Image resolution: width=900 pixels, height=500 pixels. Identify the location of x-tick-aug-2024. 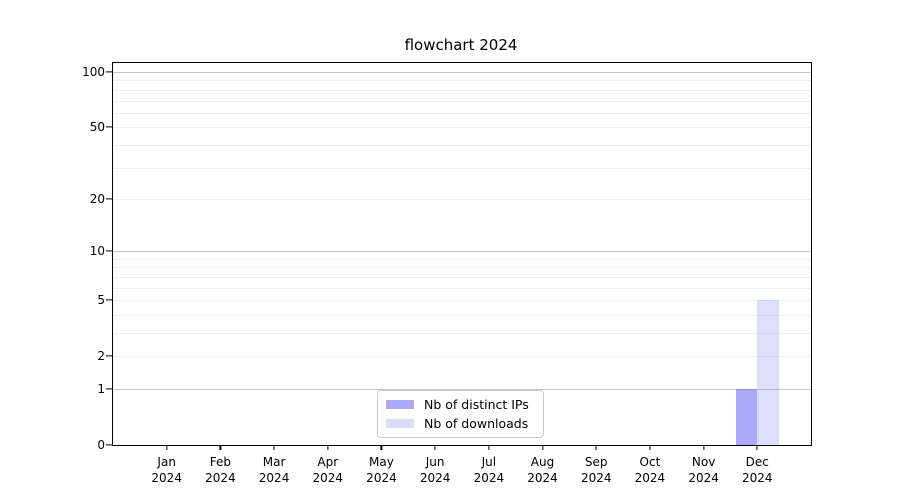
(542, 447).